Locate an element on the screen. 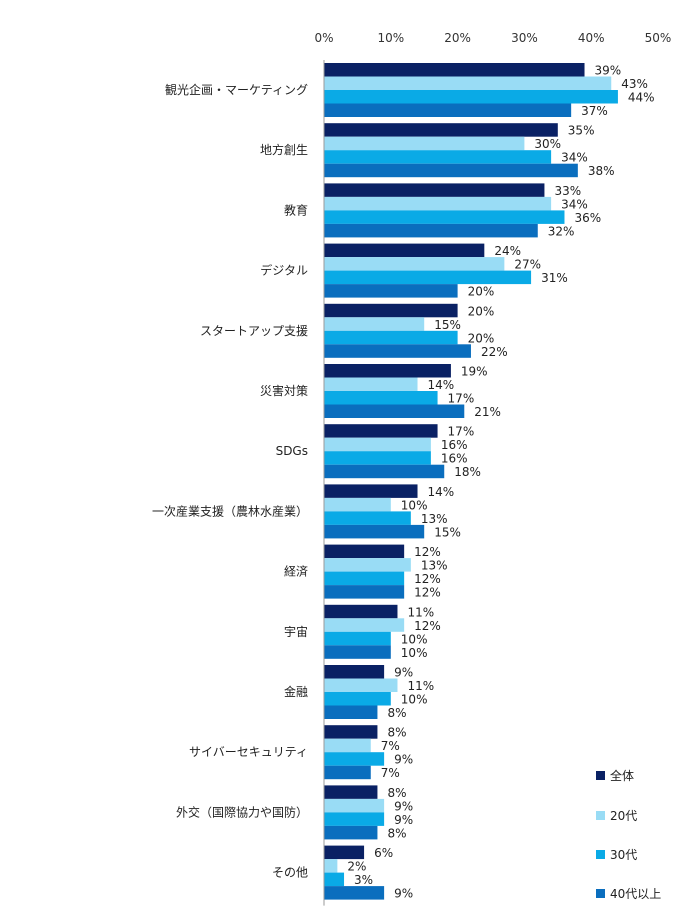 This screenshot has width=680, height=923. value-label: 32% is located at coordinates (561, 231).